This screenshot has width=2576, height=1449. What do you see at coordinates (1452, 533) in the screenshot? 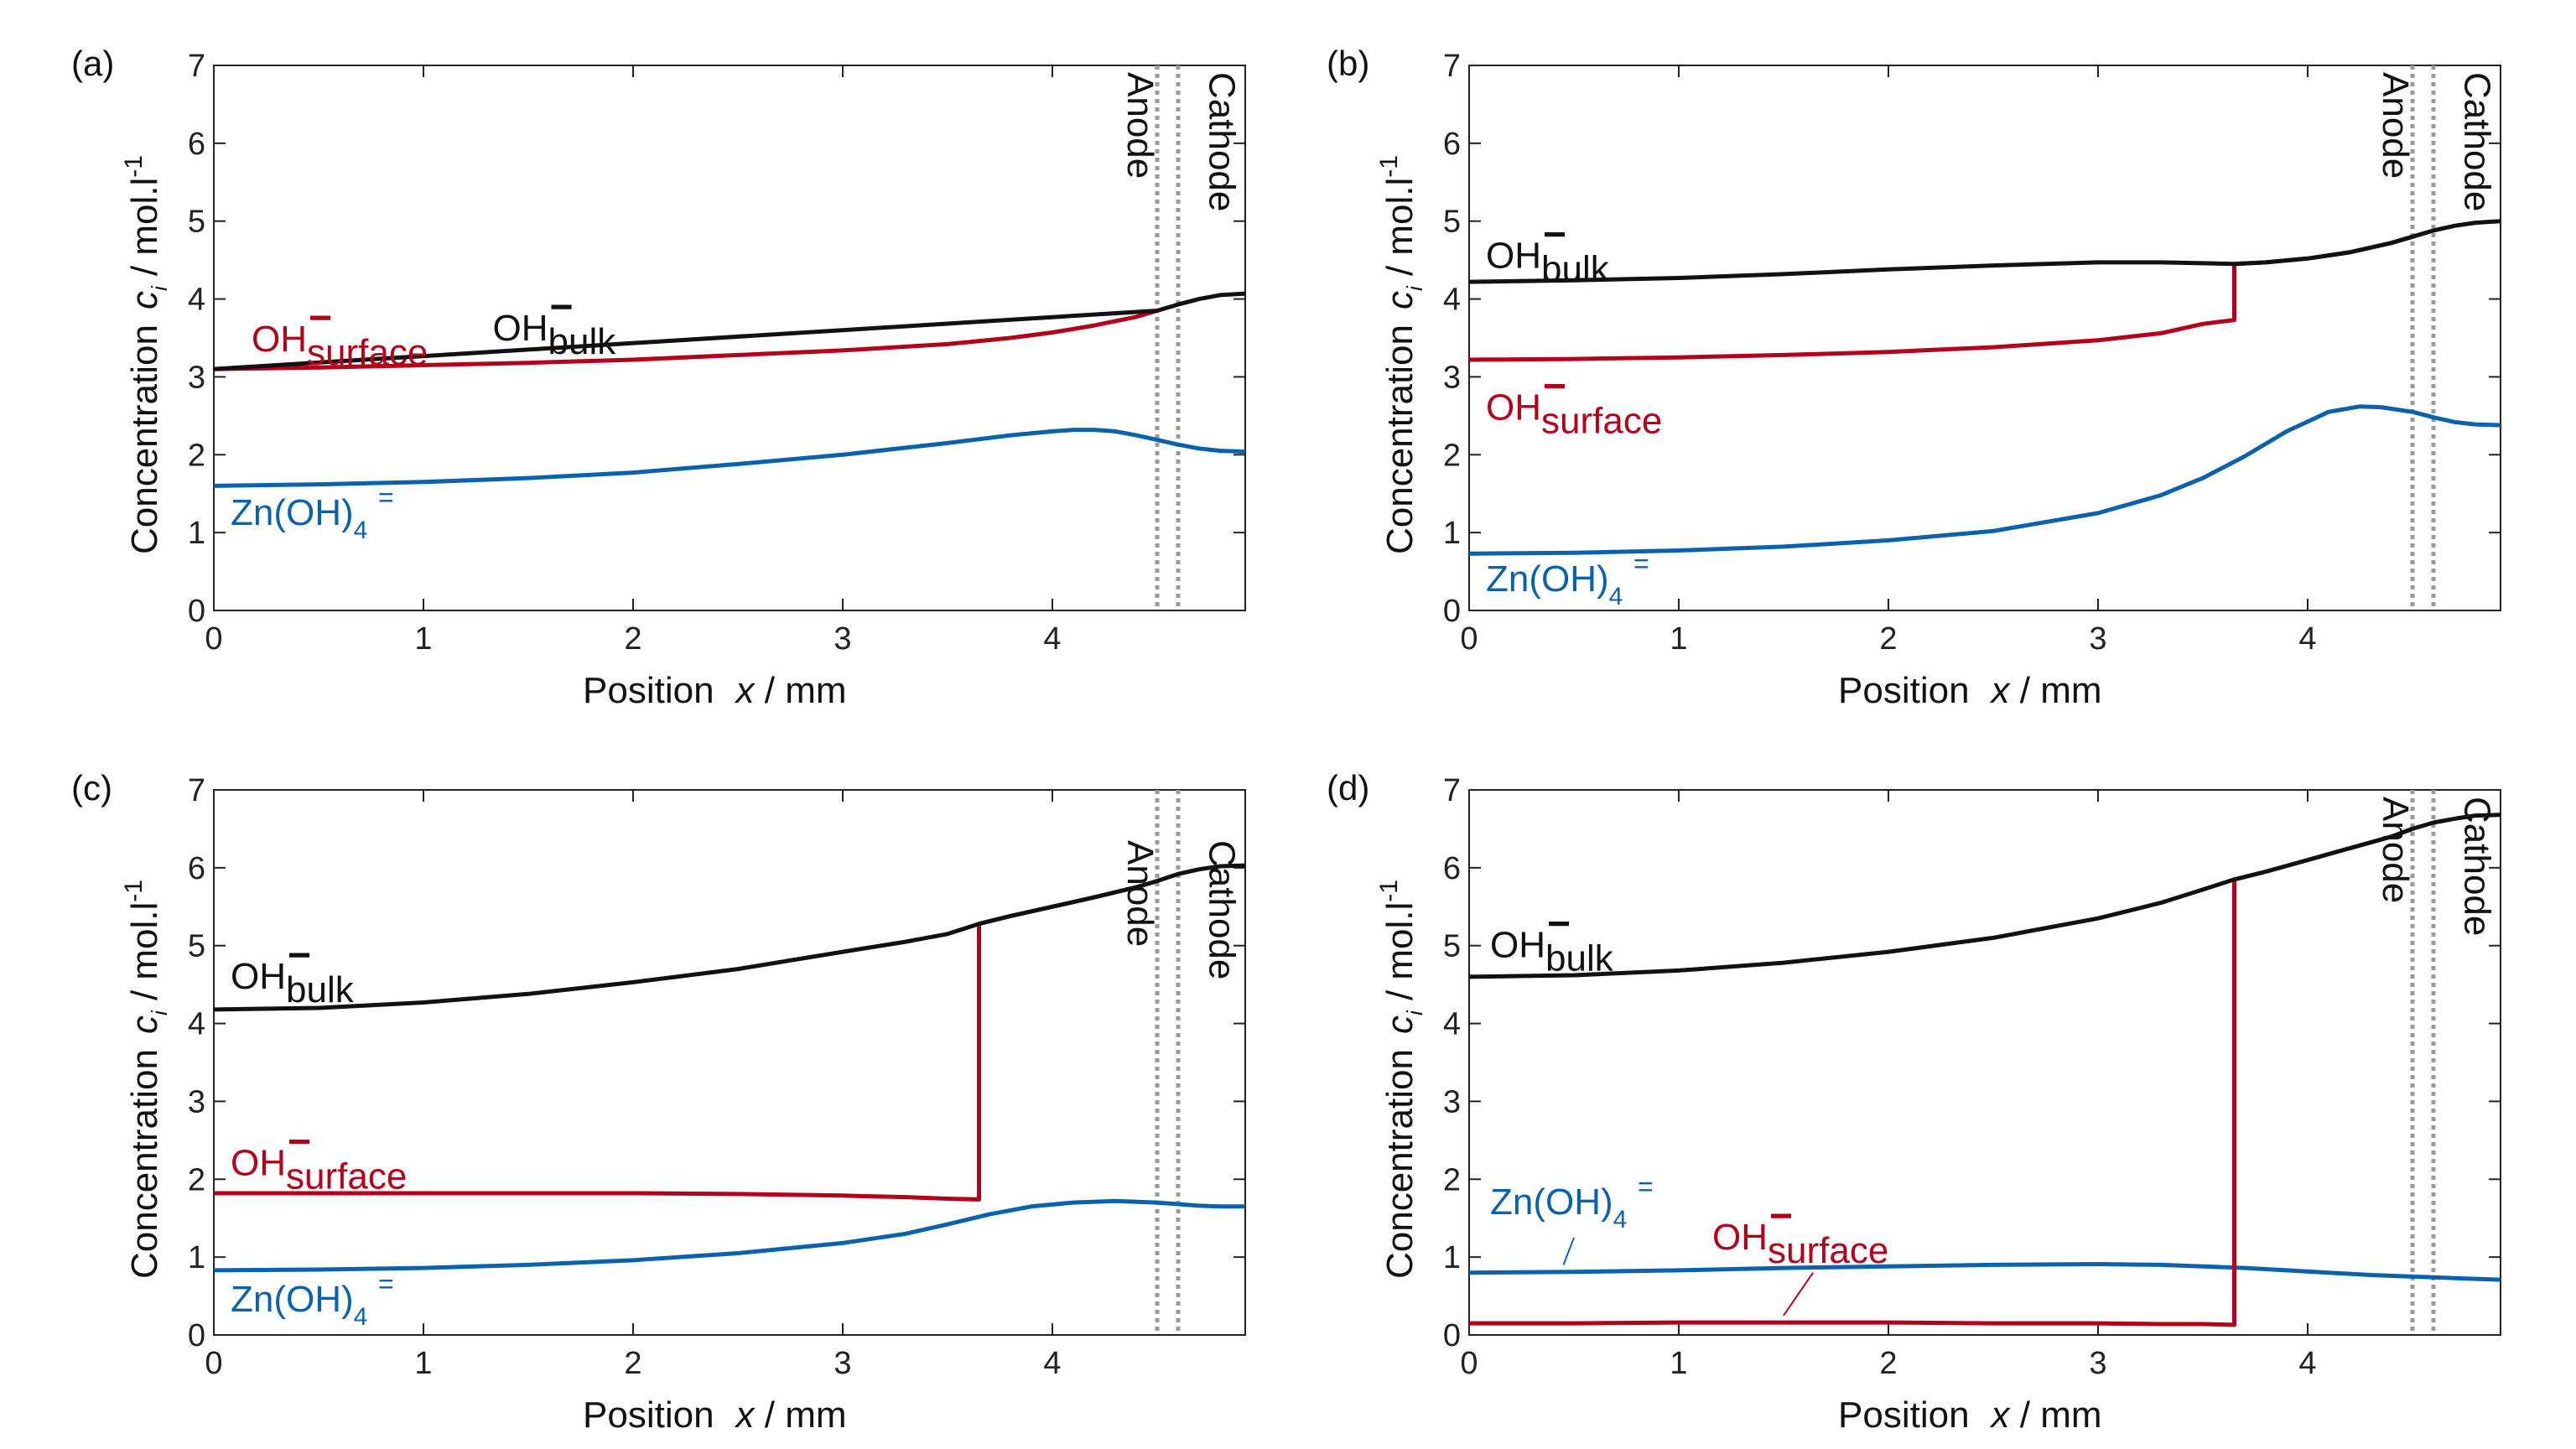
I see `y-tick-label: 1` at bounding box center [1452, 533].